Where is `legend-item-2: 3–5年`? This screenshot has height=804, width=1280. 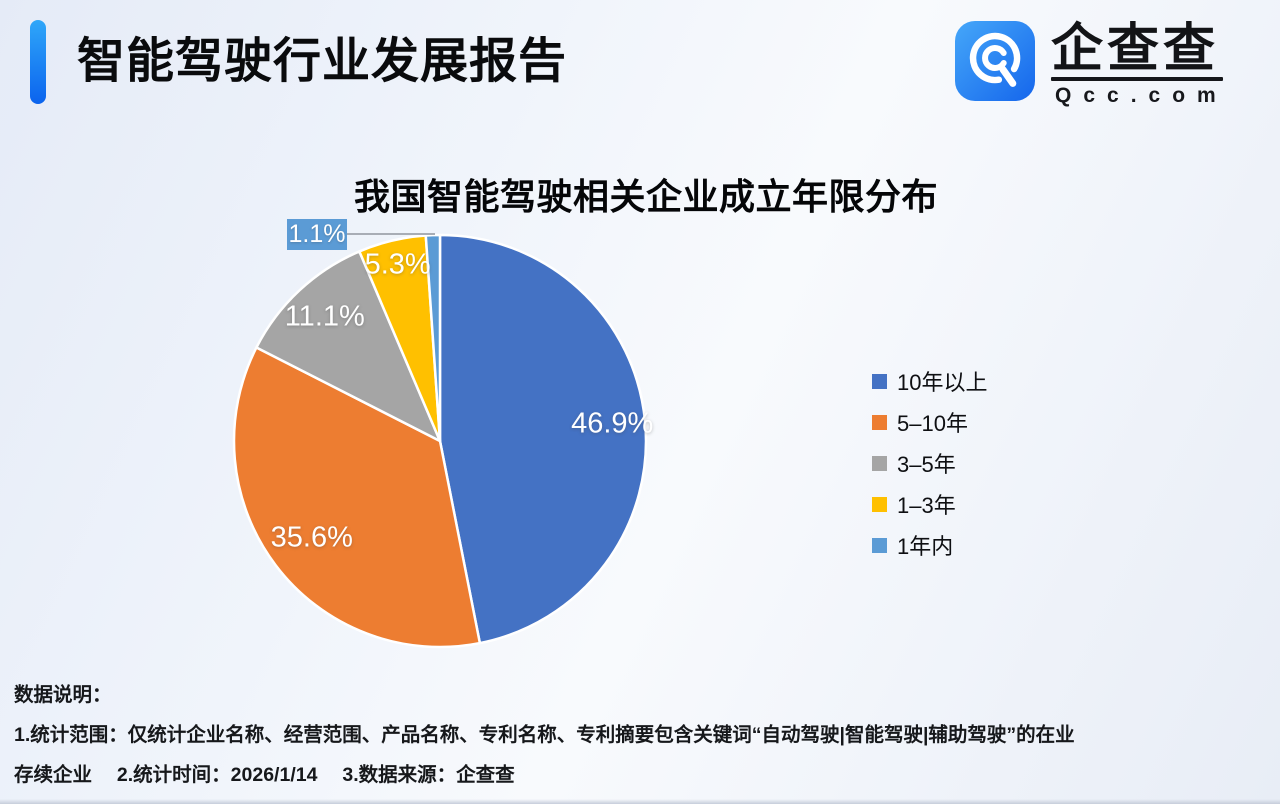 legend-item-2: 3–5年 is located at coordinates (929, 464).